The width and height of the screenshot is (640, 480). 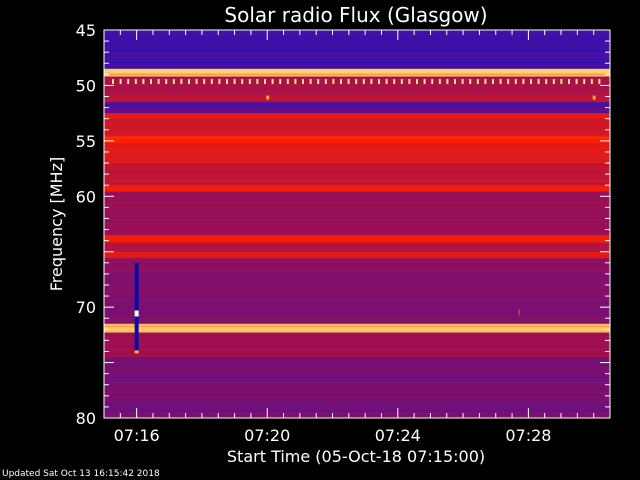 What do you see at coordinates (86, 196) in the screenshot?
I see `y-tick-label: 60` at bounding box center [86, 196].